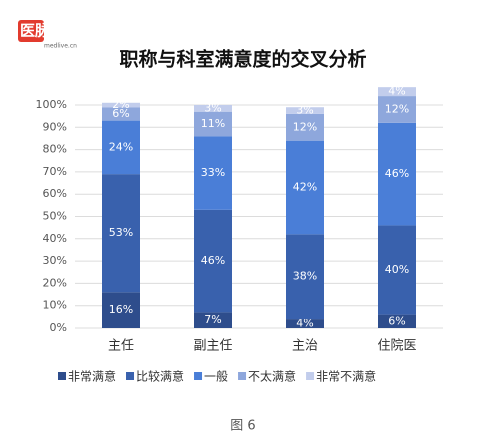 The height and width of the screenshot is (443, 483). I want to click on data-label: 16%, so click(121, 309).